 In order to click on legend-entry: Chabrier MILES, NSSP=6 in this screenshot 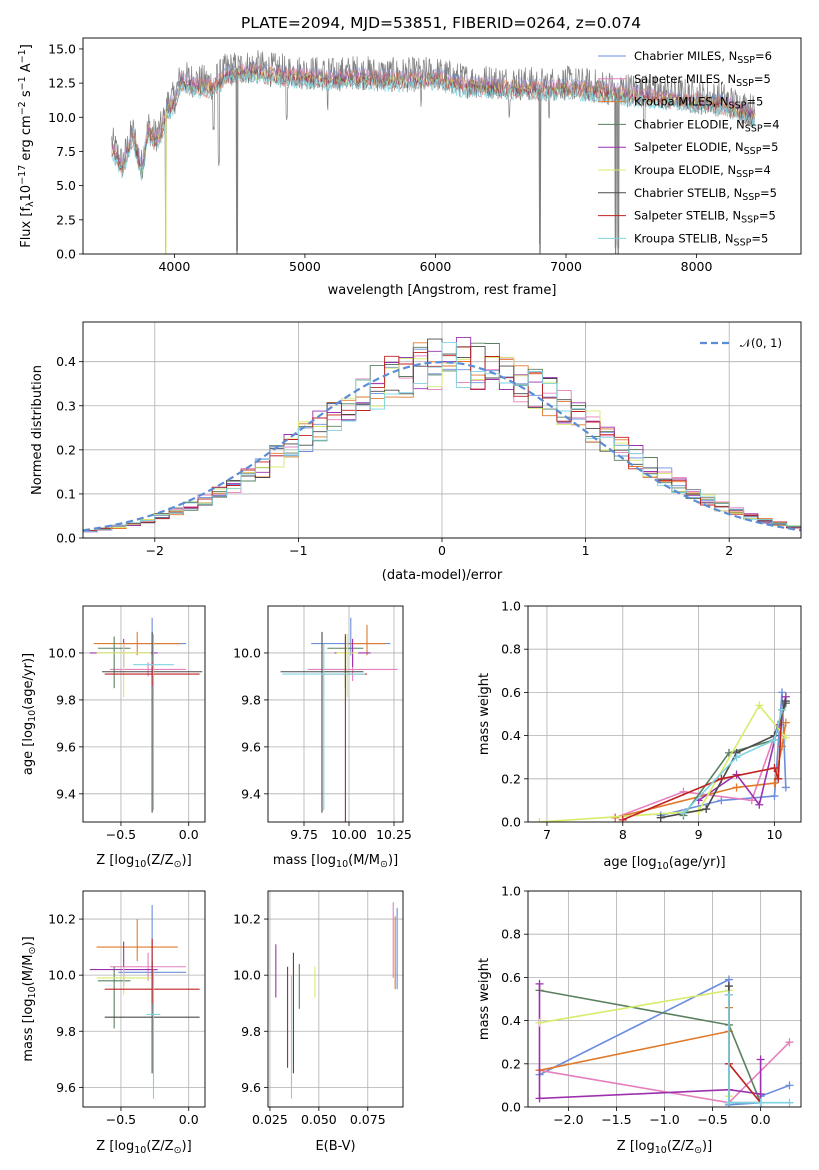, I will do `click(703, 57)`.